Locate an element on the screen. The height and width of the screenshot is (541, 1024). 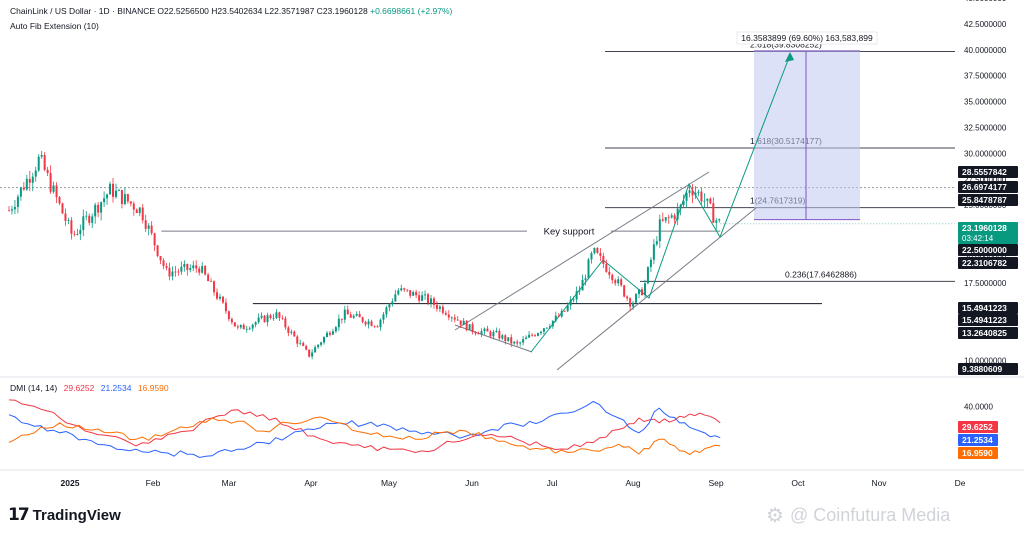
price-axis-label-bg is located at coordinates (988, 200).